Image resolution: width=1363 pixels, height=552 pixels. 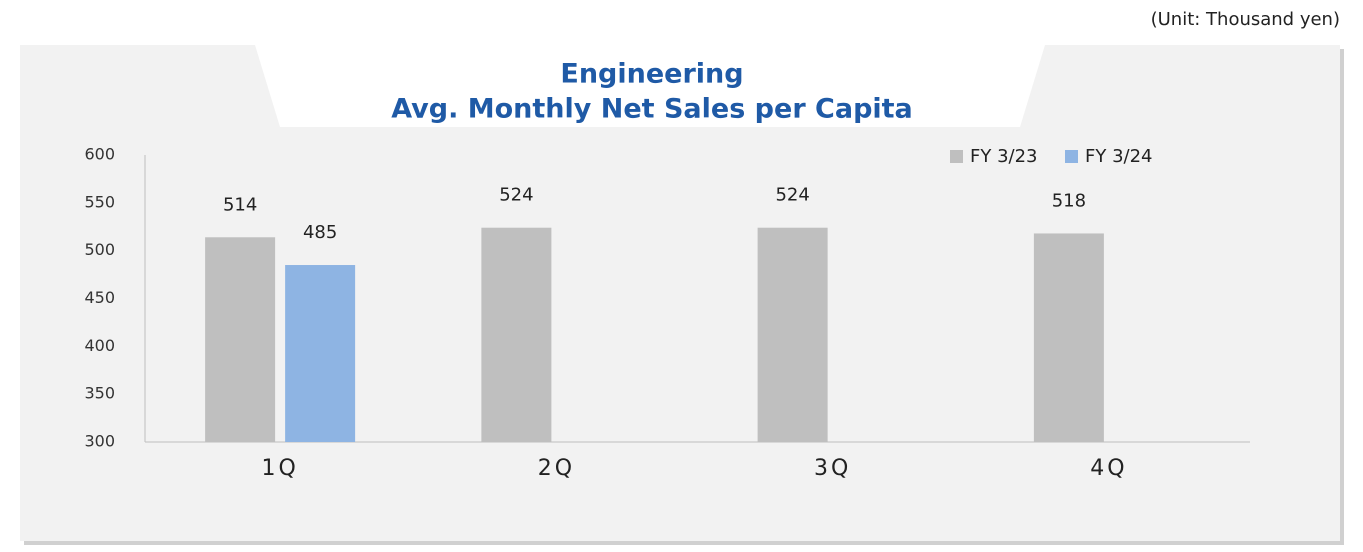 What do you see at coordinates (1108, 468) in the screenshot?
I see `x-tick-label: 4Q` at bounding box center [1108, 468].